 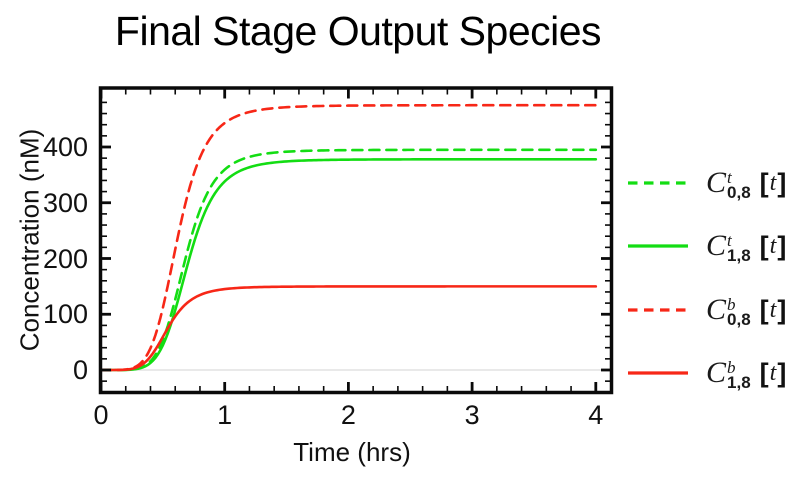 I want to click on x-tick-label: 4, so click(x=596, y=415).